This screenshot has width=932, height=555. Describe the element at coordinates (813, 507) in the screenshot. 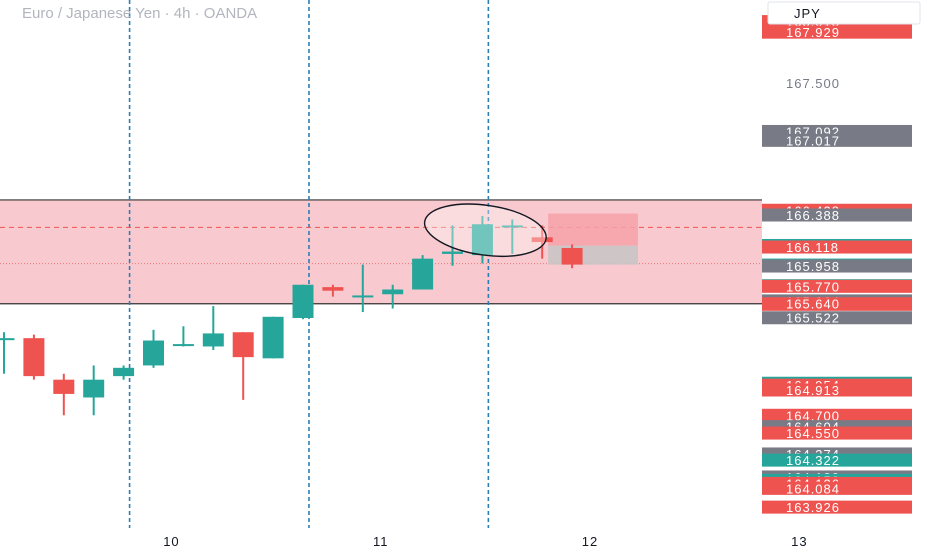

I see `price-label-text: 163.926` at that location.